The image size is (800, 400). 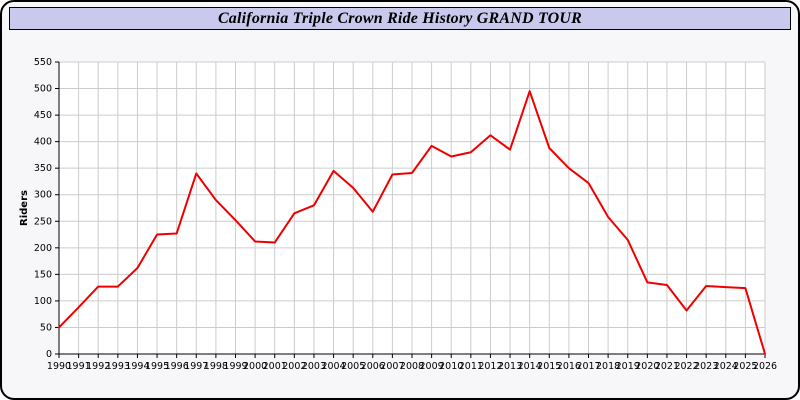 What do you see at coordinates (647, 366) in the screenshot?
I see `x-tick-label: 2020` at bounding box center [647, 366].